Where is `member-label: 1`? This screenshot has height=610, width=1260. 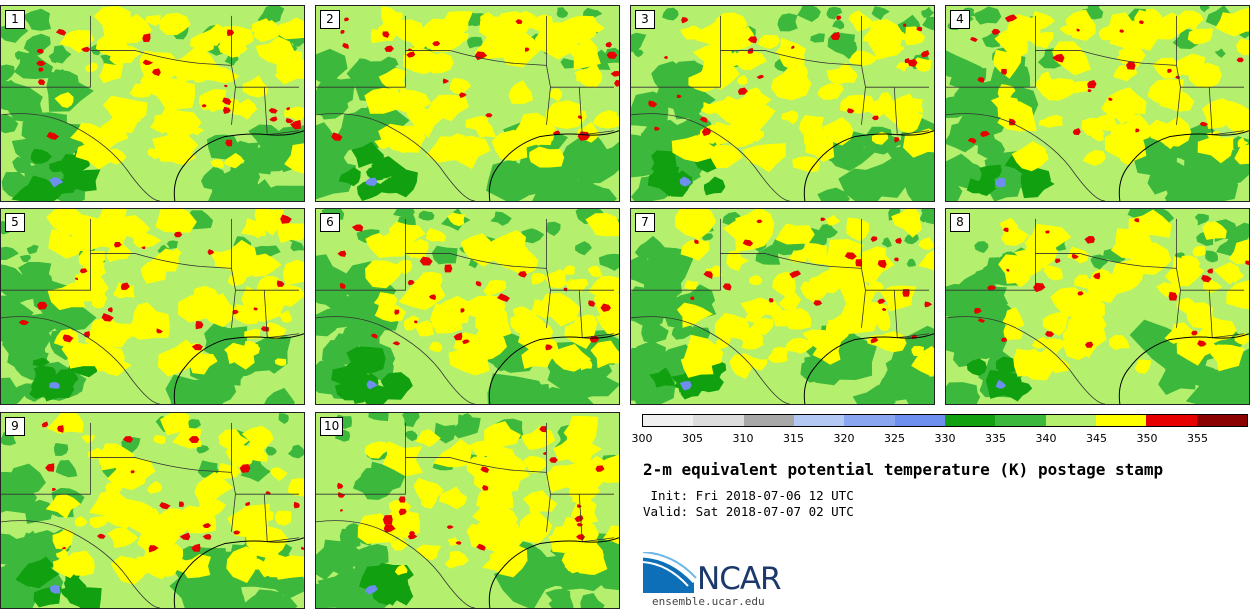
member-label: 1 is located at coordinates (15, 19).